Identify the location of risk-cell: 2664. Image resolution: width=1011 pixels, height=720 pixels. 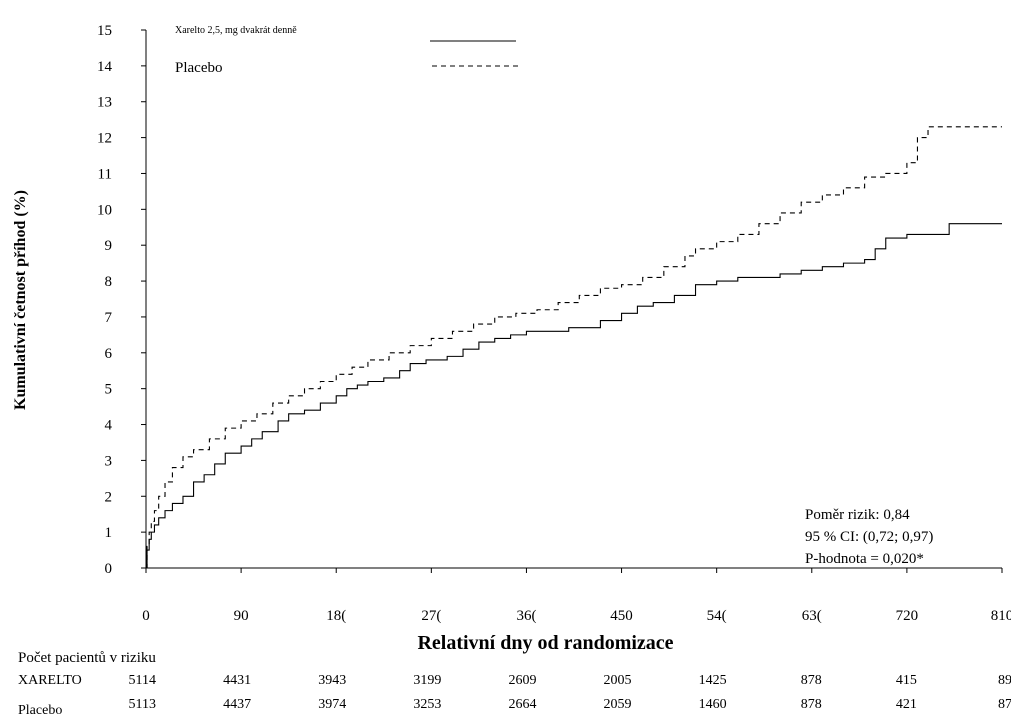
(522, 704).